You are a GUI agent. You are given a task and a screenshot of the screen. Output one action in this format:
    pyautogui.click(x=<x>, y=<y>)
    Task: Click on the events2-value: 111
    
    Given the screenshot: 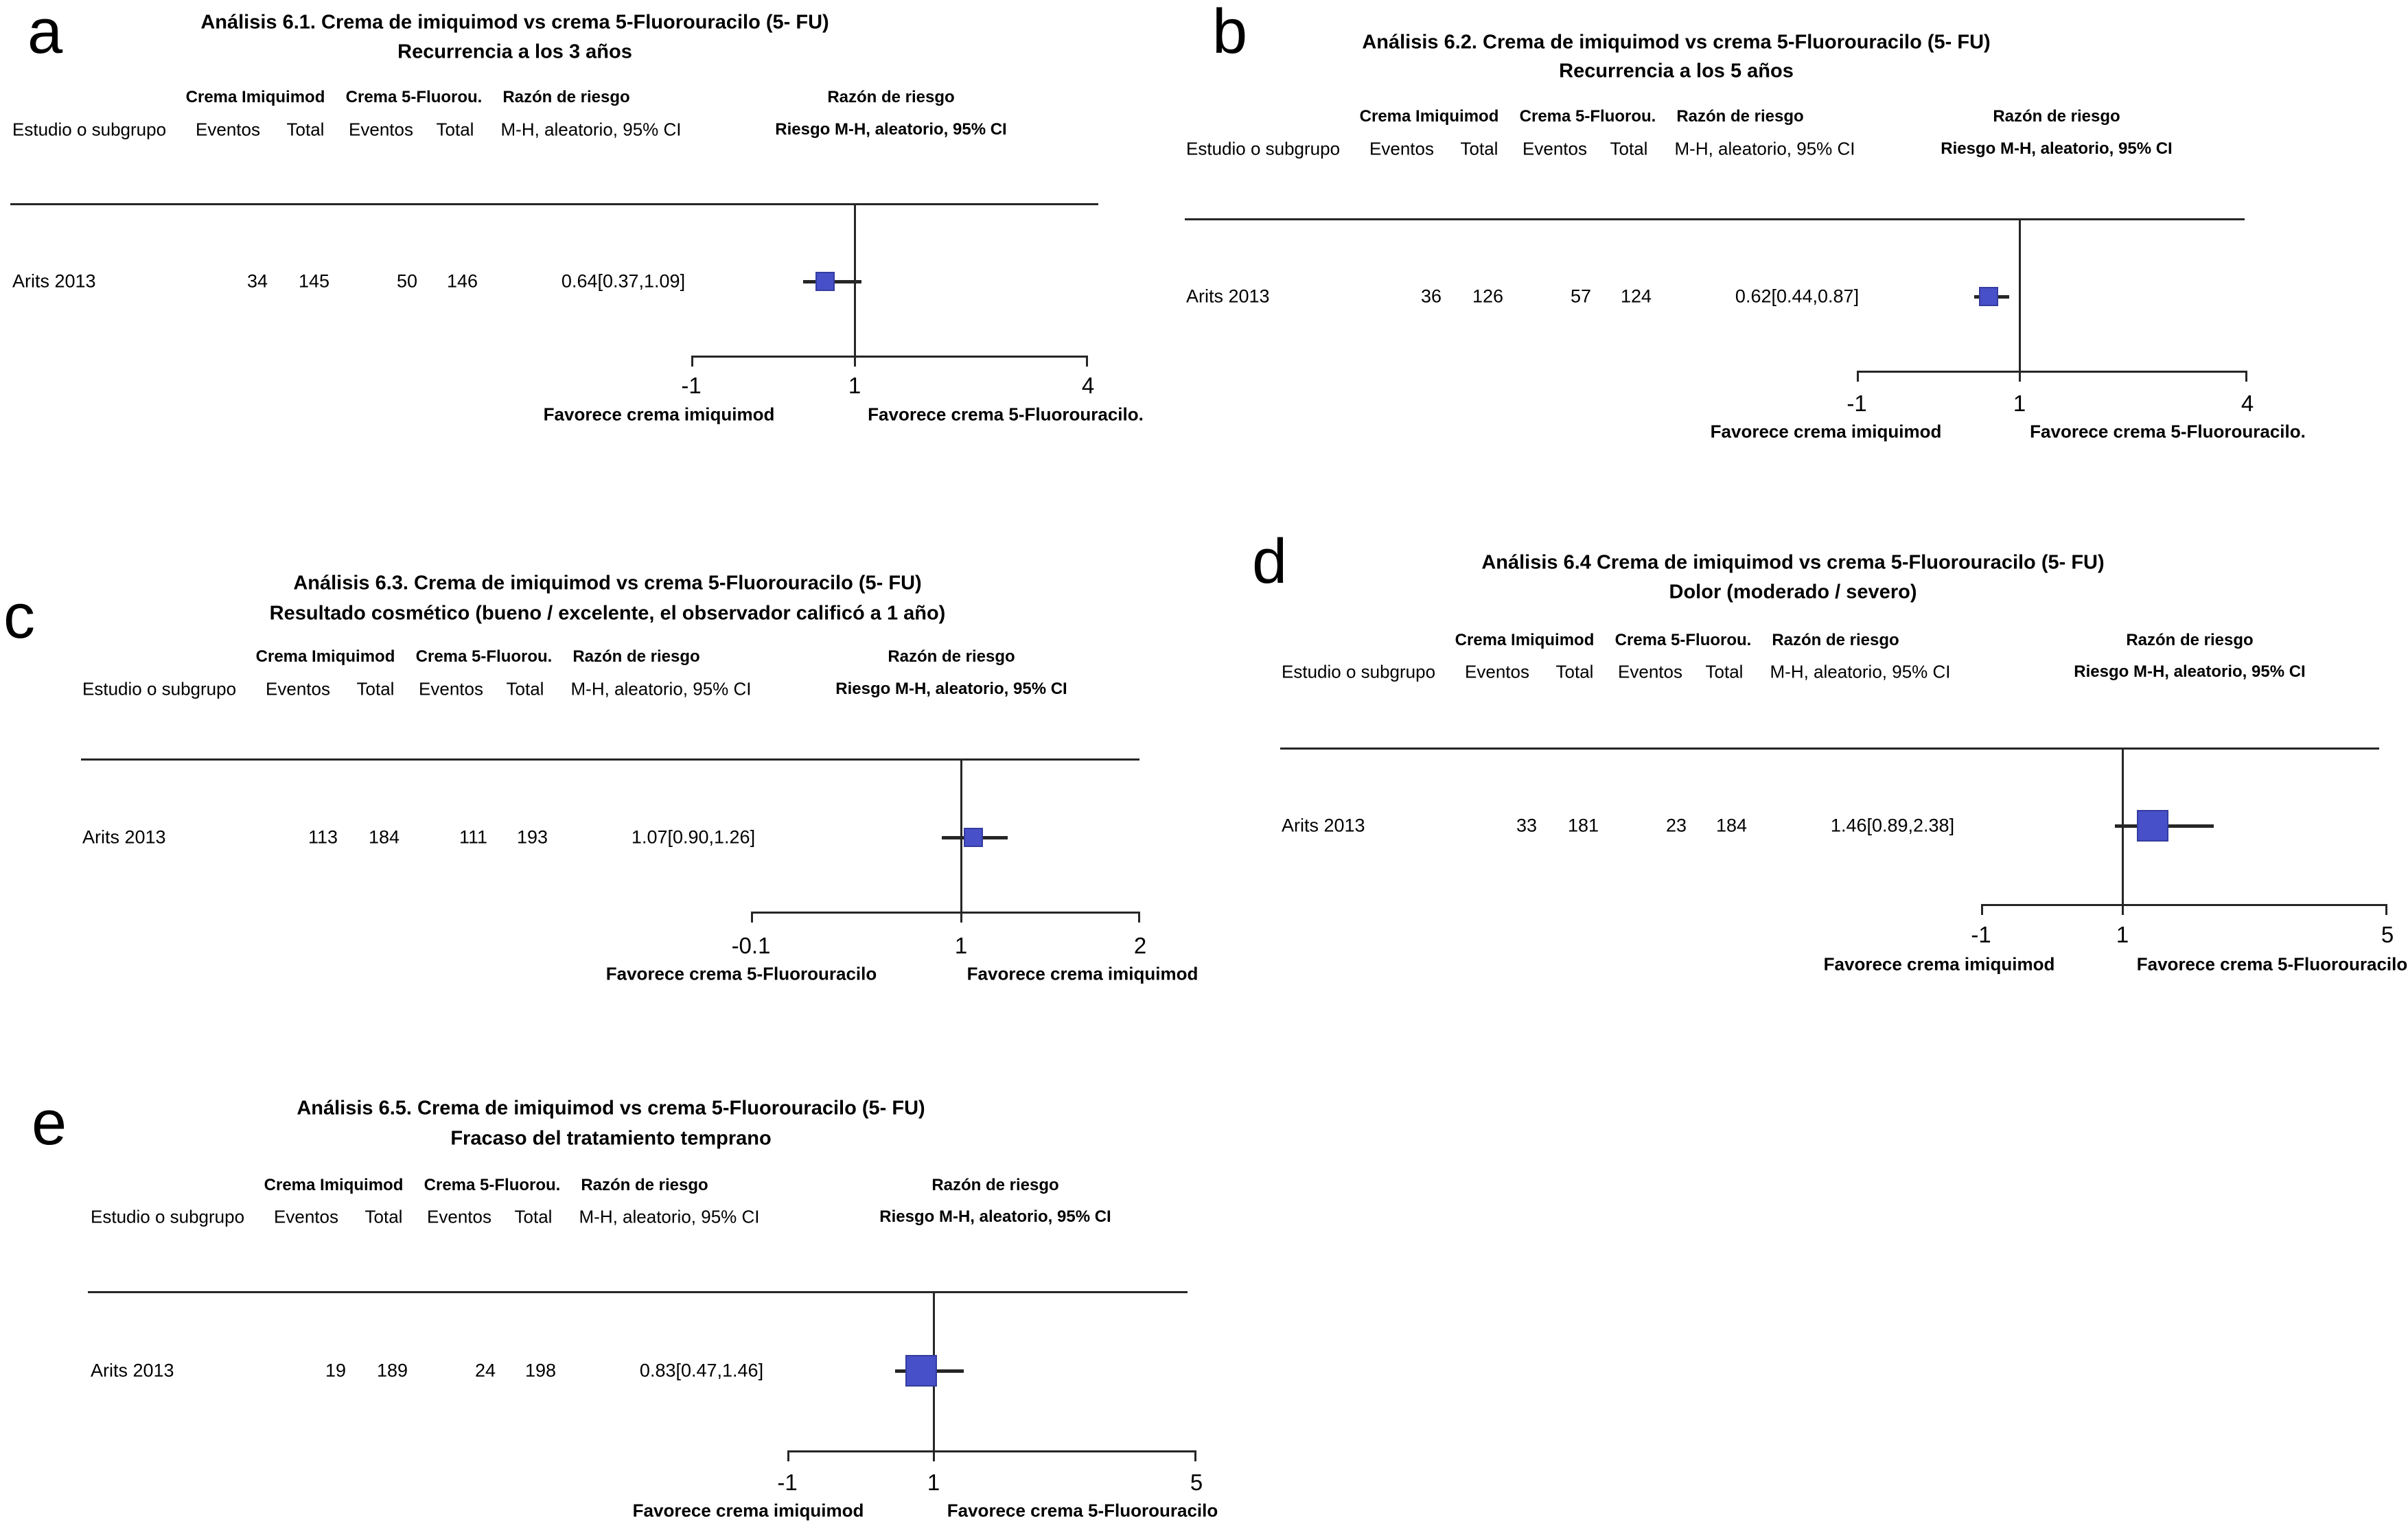 What is the action you would take?
    pyautogui.click(x=473, y=837)
    